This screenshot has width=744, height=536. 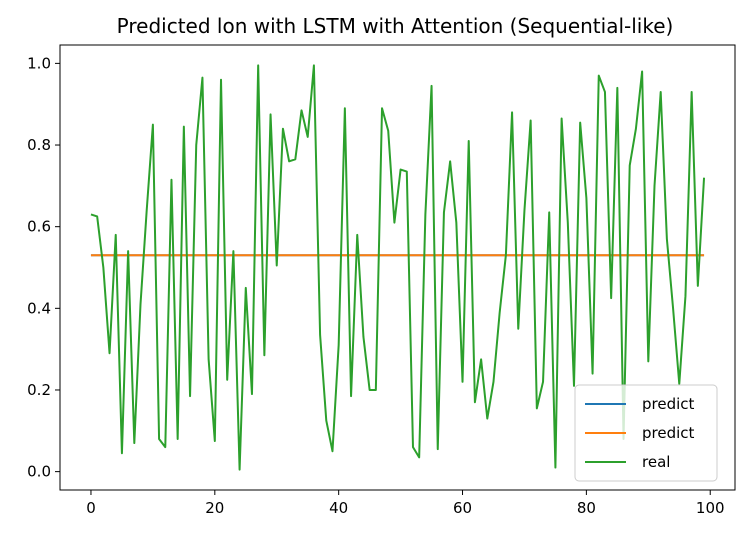 I want to click on legend: predict predict real, so click(x=646, y=433).